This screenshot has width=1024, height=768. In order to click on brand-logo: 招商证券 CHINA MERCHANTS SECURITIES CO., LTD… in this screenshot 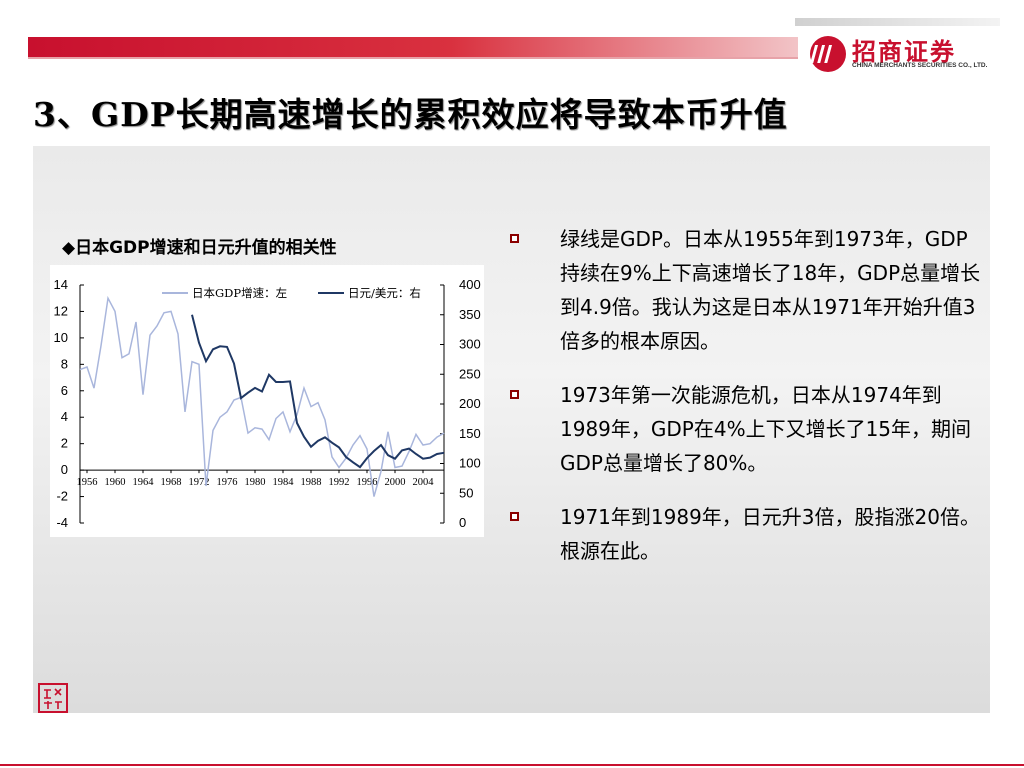, I will do `click(903, 54)`.